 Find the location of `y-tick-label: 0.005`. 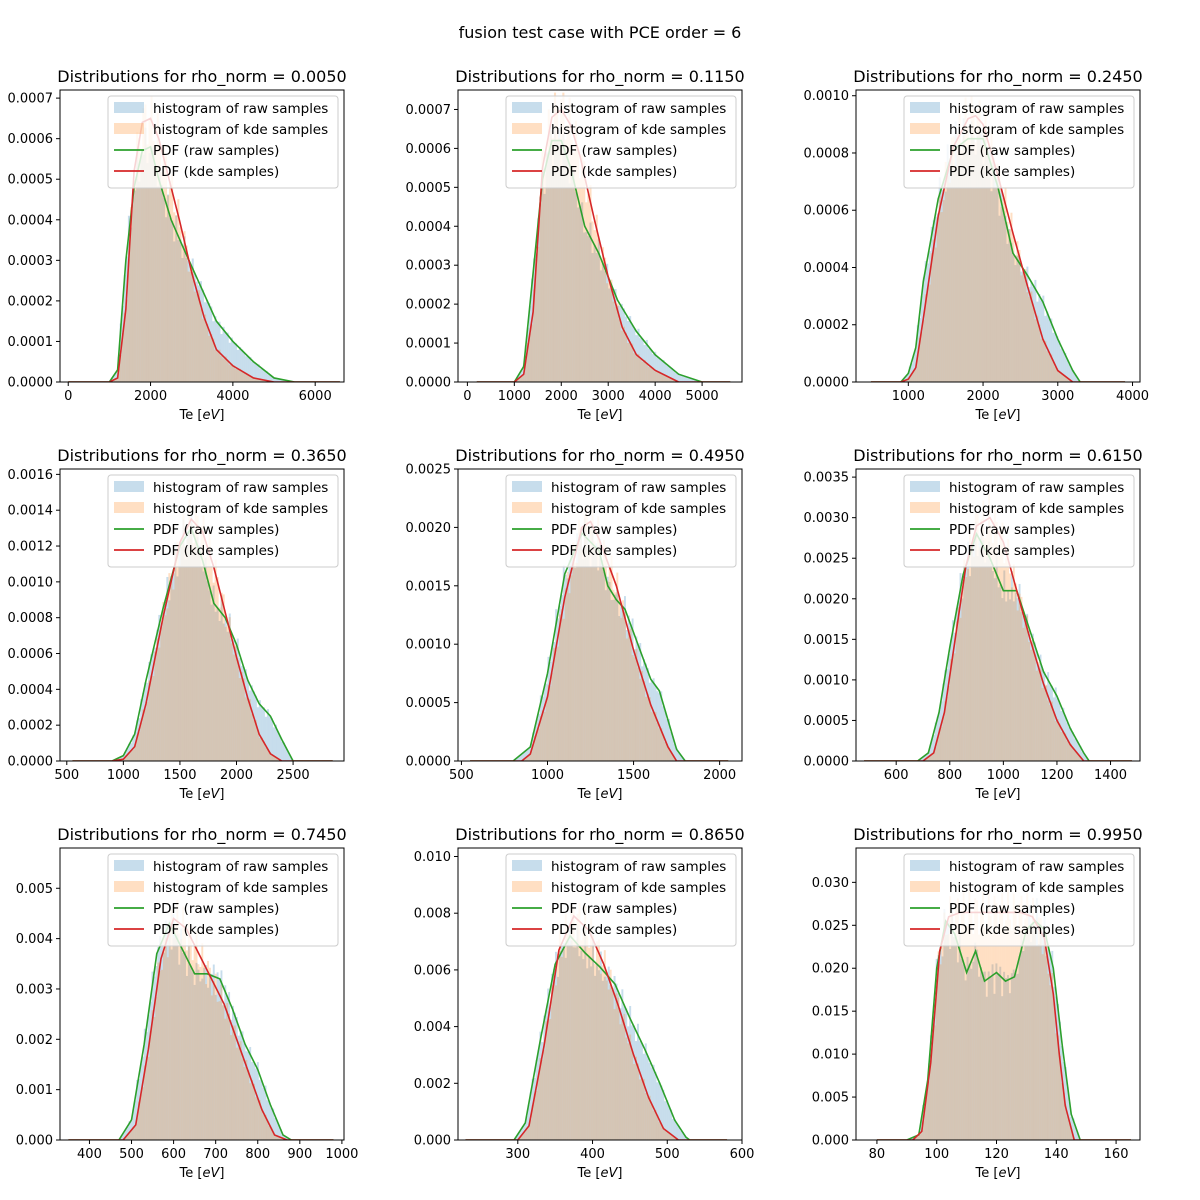

y-tick-label: 0.005 is located at coordinates (830, 1098).